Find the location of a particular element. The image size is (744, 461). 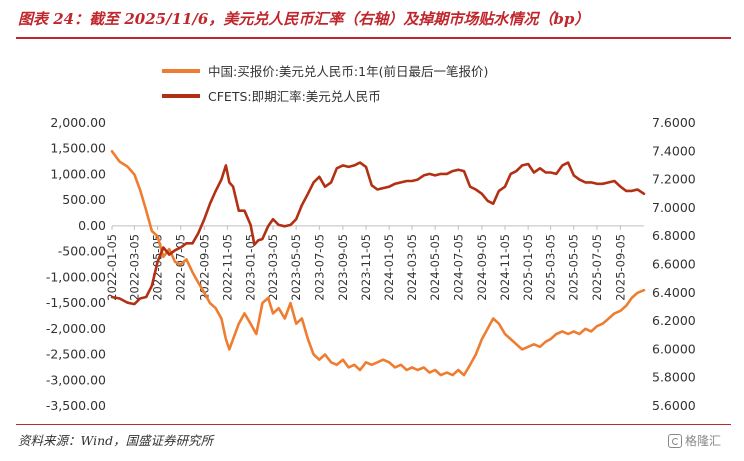

left-axis-tick-label: 0.00 is located at coordinates (92, 225).